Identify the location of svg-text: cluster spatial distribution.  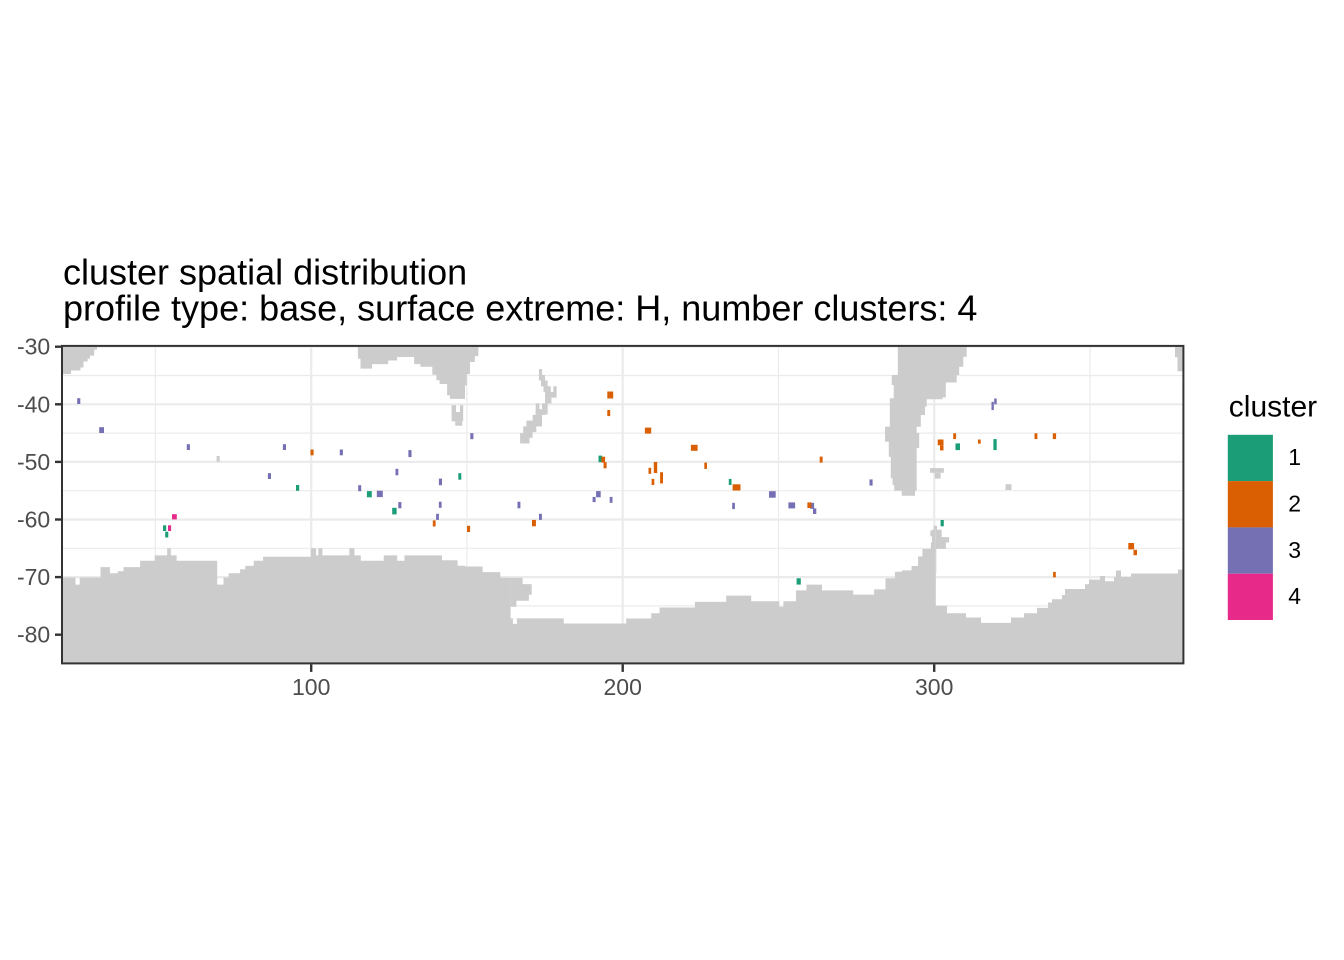
(265, 272).